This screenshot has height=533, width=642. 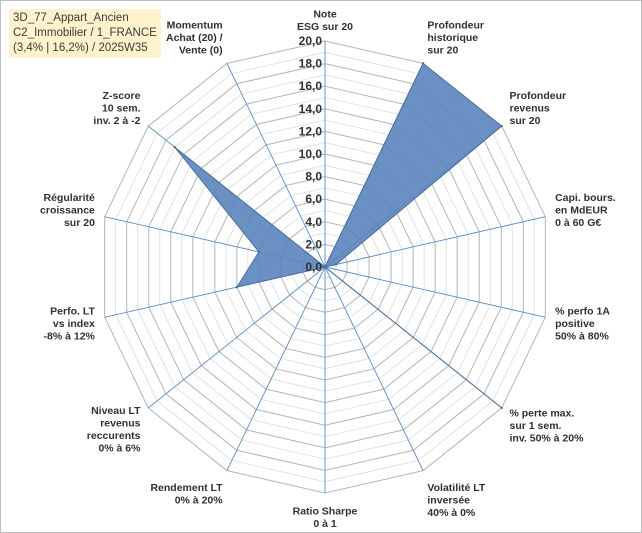 What do you see at coordinates (313, 244) in the screenshot?
I see `tick-label: 2,0` at bounding box center [313, 244].